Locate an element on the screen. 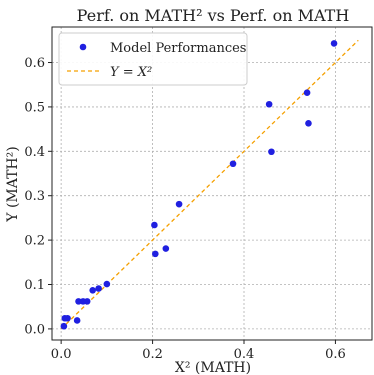 This screenshot has width=374, height=375. y-tick-label: 0.3 is located at coordinates (34, 196).